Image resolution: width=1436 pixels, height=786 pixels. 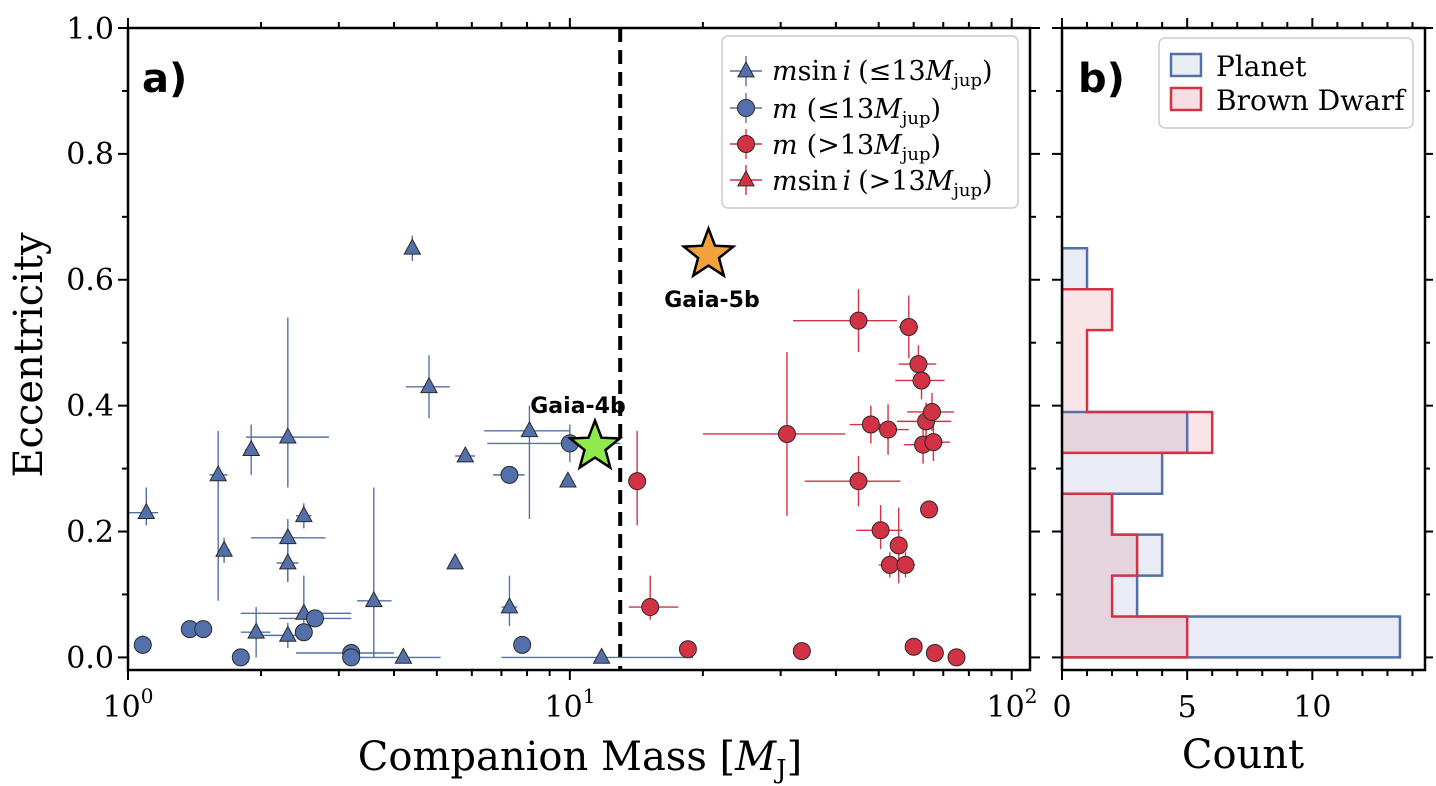 What do you see at coordinates (1187, 707) in the screenshot?
I see `count-tick-label: 5` at bounding box center [1187, 707].